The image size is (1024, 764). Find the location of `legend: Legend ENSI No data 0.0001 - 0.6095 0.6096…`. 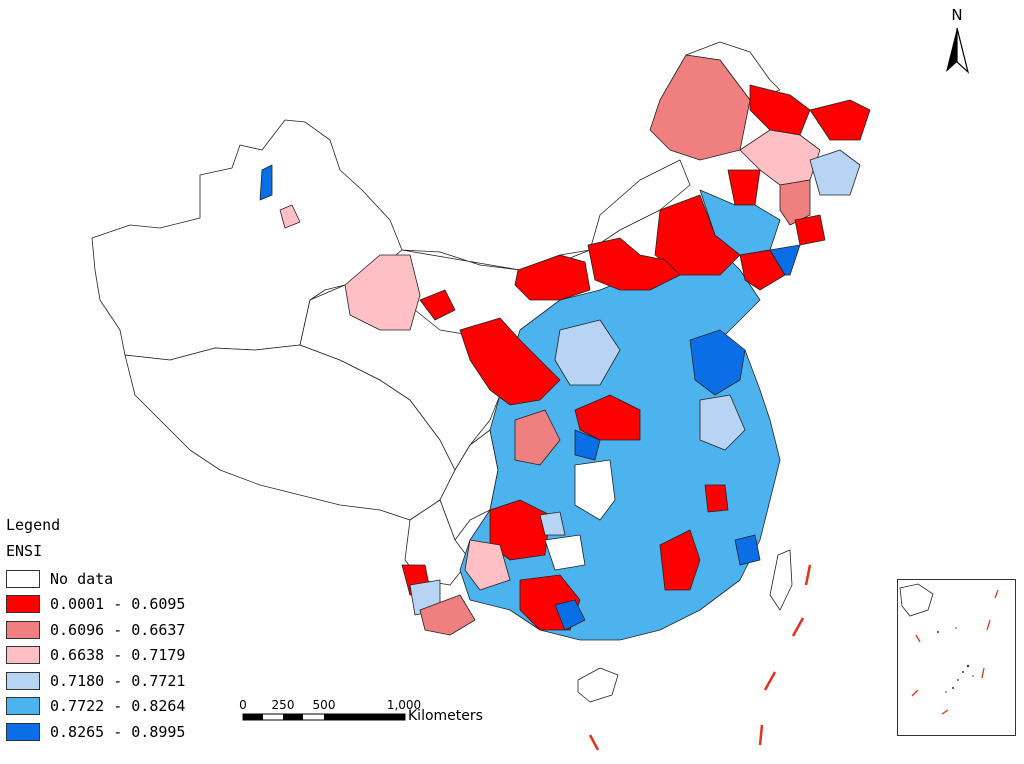

legend: Legend ENSI No data 0.0001 - 0.6095 0.6096… is located at coordinates (95, 630).